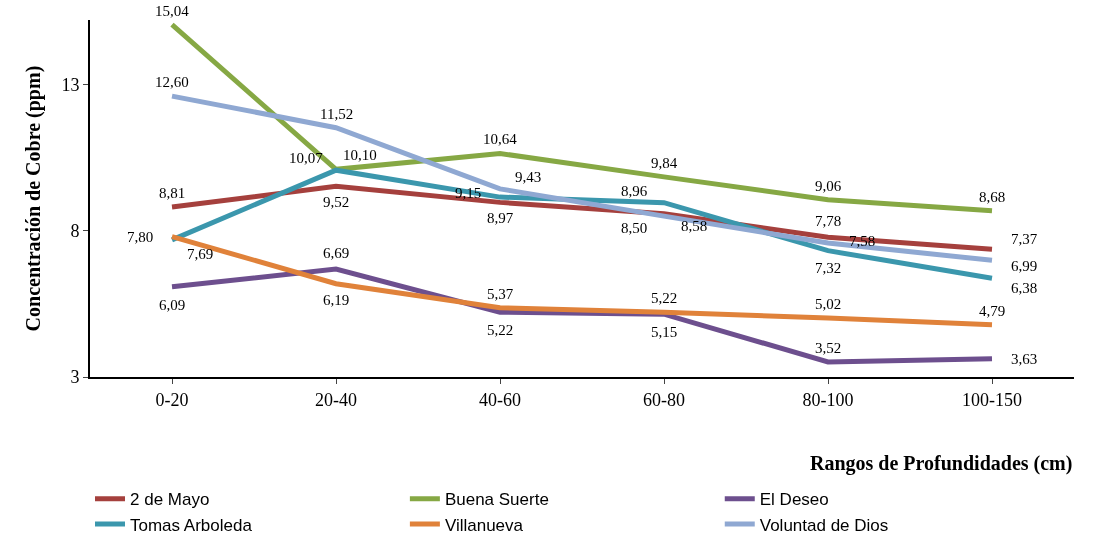 This screenshot has width=1094, height=554. Describe the element at coordinates (500, 139) in the screenshot. I see `data-label: 10,64` at that location.